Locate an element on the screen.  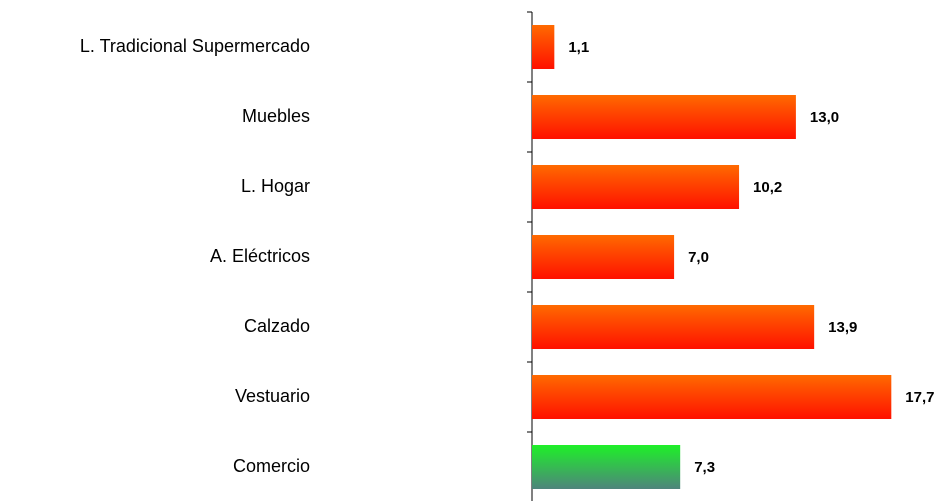
value-label: 10,2 is located at coordinates (767, 187).